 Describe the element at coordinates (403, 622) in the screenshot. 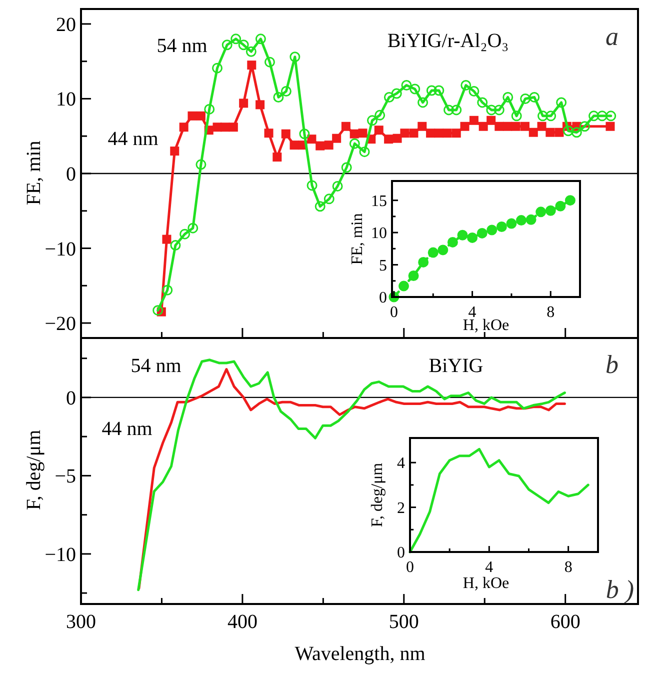

I see `x-tick-label: 500` at that location.